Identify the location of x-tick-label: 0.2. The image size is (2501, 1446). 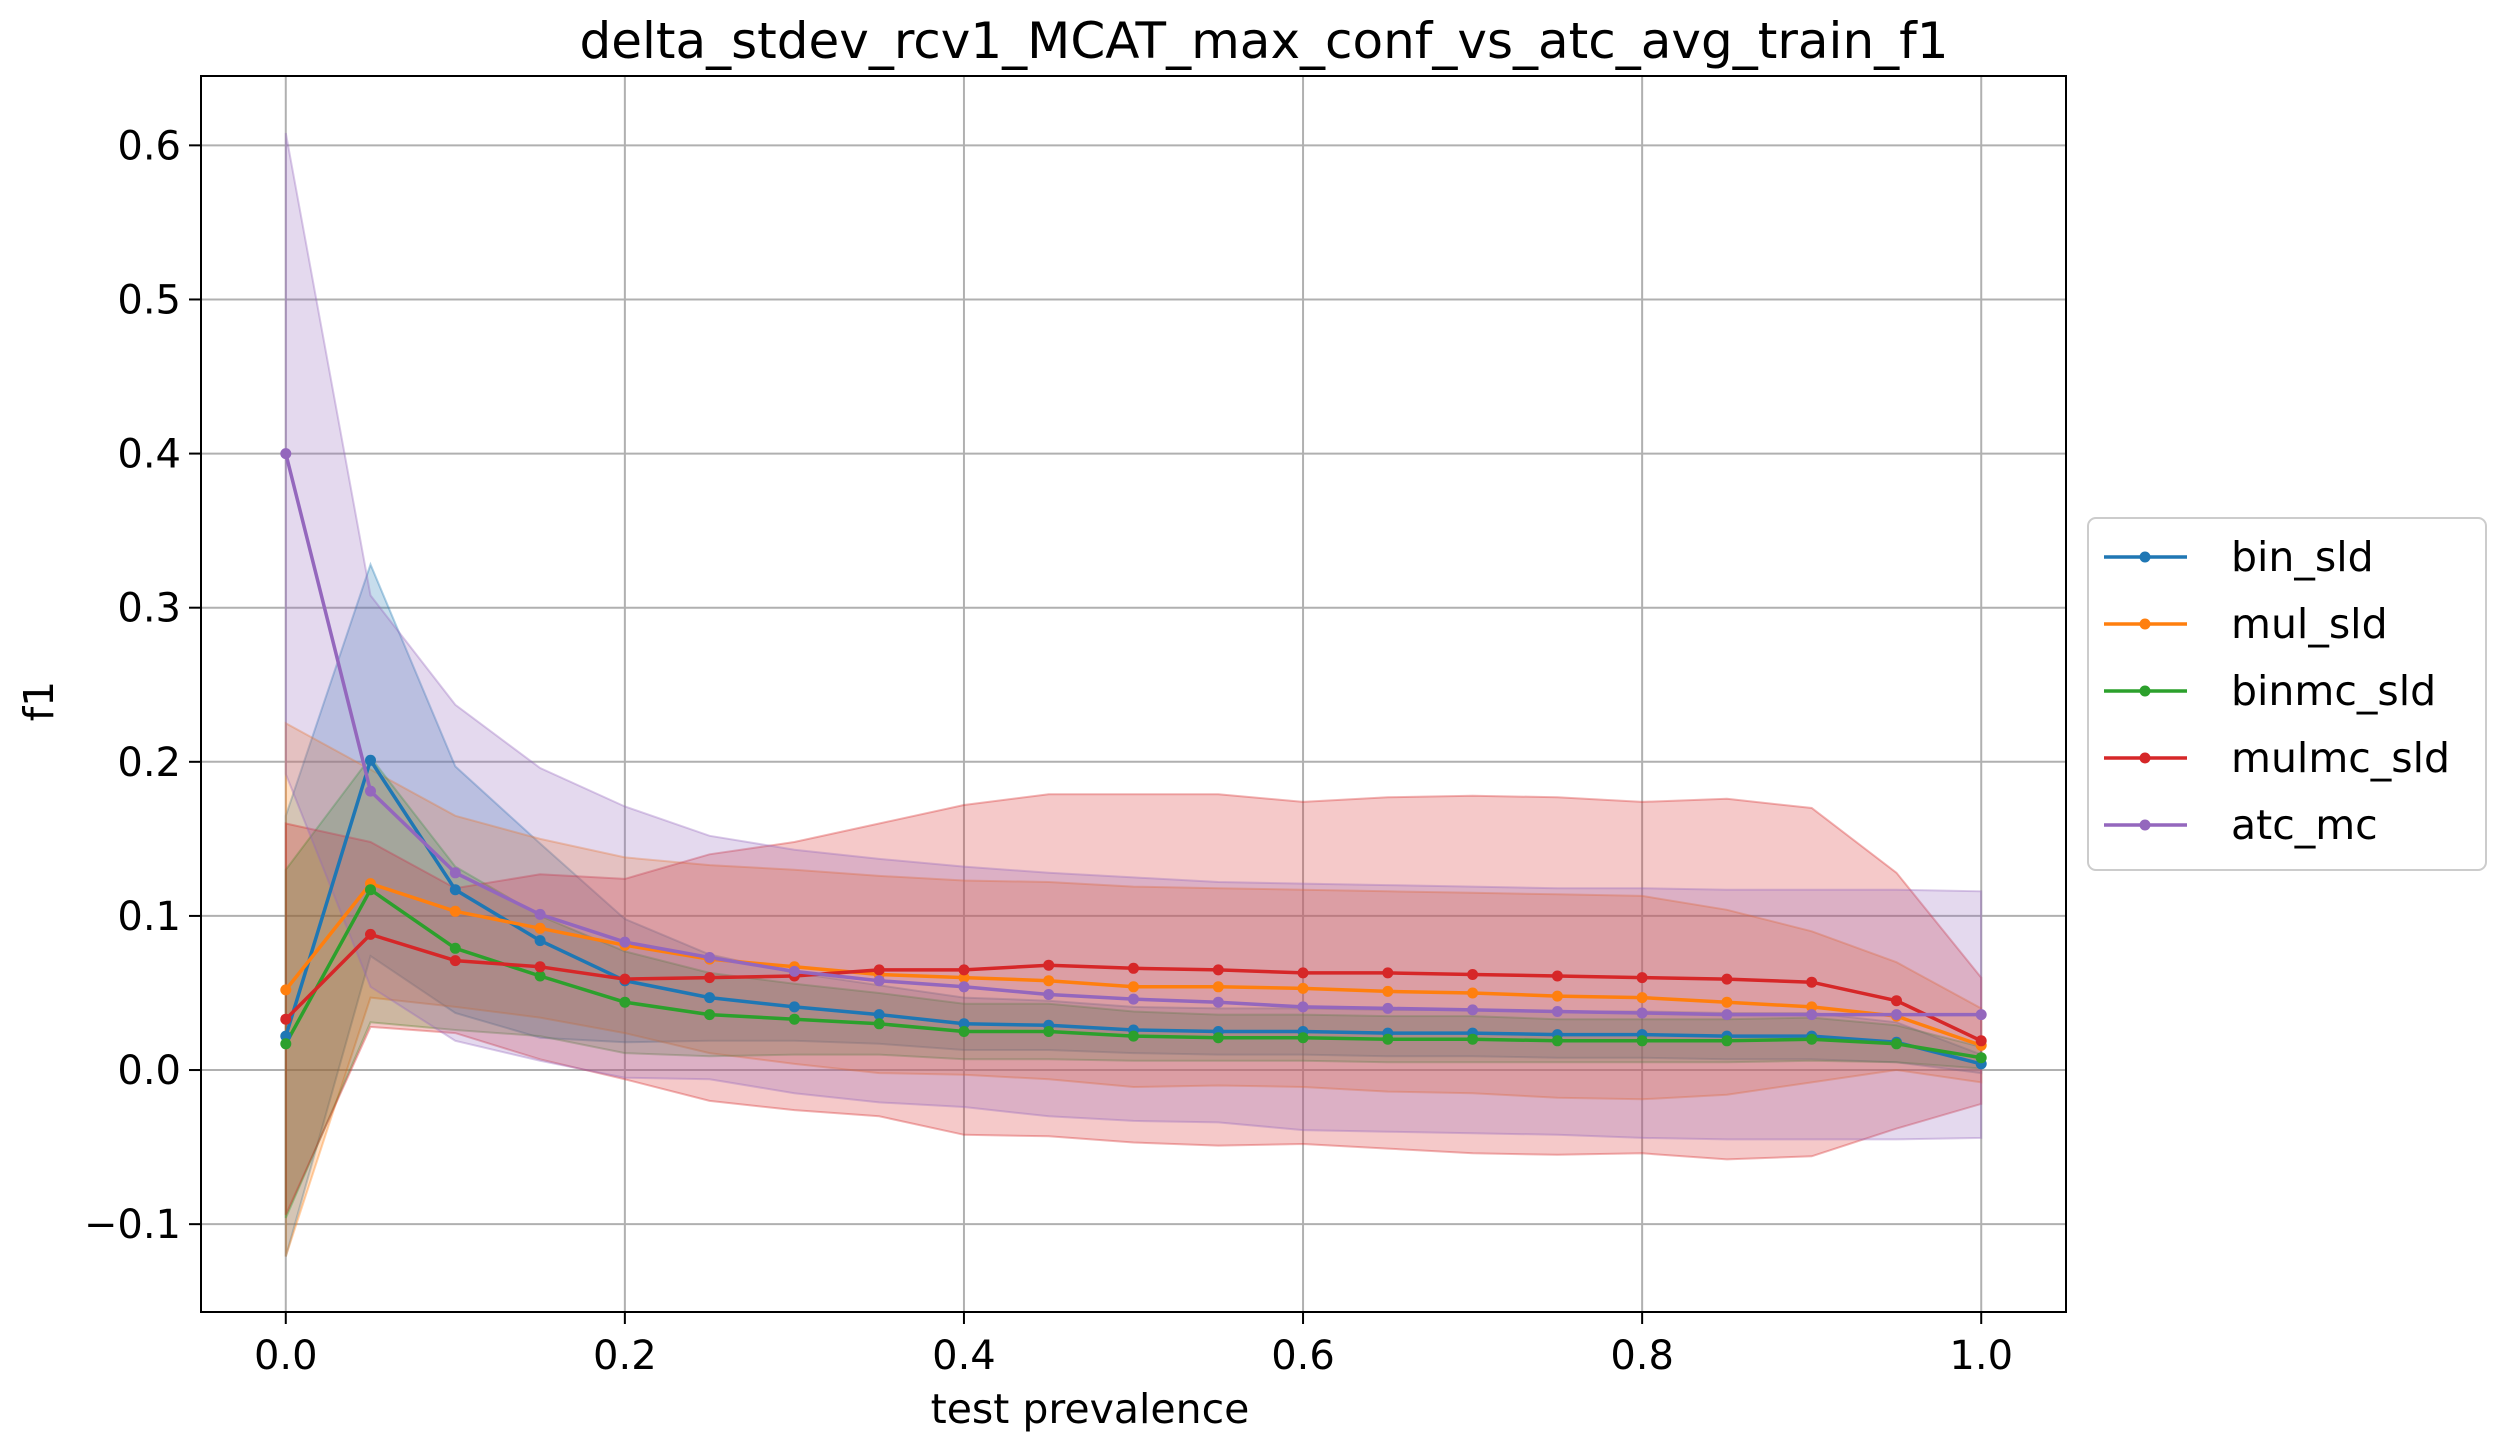
(625, 1356).